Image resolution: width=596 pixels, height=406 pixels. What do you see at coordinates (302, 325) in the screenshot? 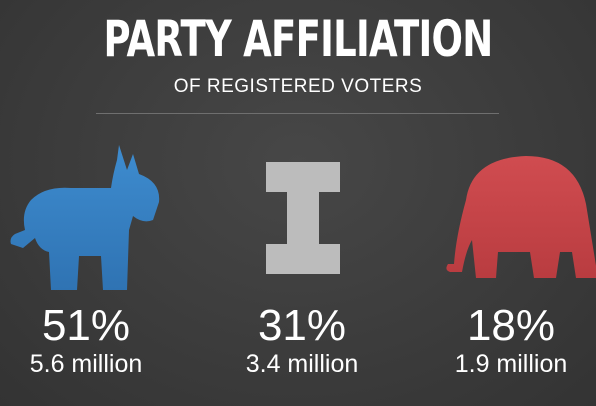
I see `independent-percent: 31%` at bounding box center [302, 325].